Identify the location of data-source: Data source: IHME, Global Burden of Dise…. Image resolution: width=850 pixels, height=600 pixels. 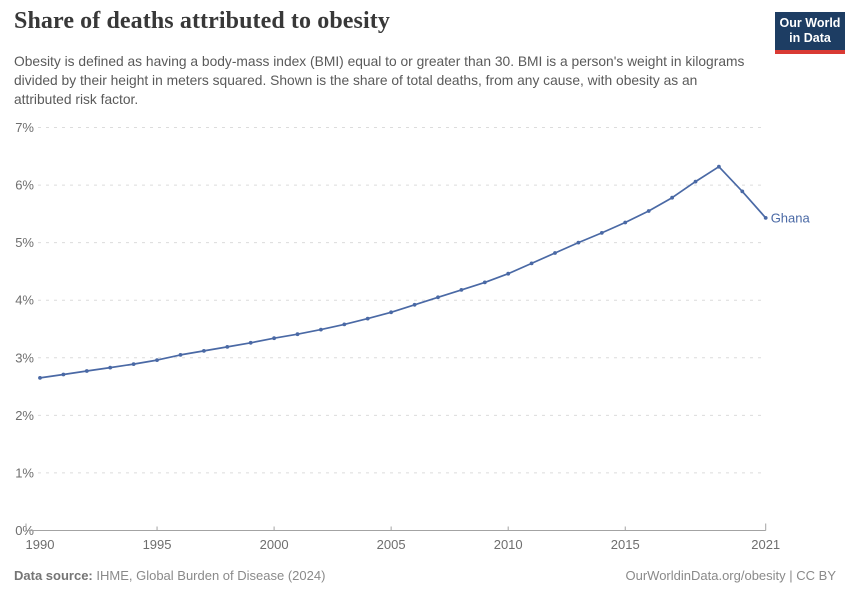
(169, 575).